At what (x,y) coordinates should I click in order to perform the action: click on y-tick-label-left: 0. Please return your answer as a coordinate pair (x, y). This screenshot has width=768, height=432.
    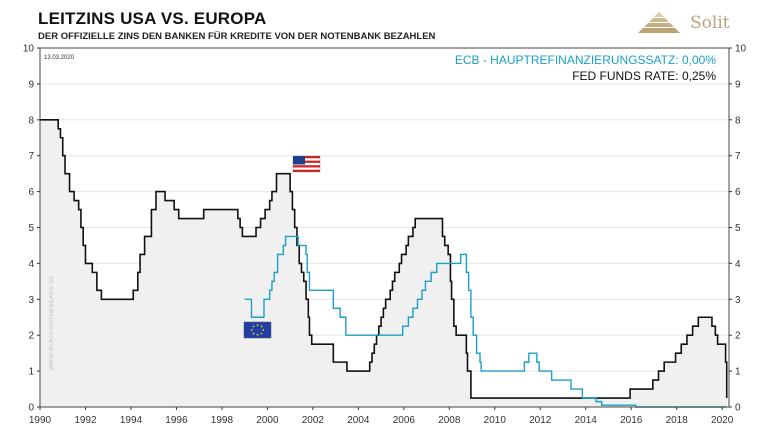
    Looking at the image, I should click on (31, 408).